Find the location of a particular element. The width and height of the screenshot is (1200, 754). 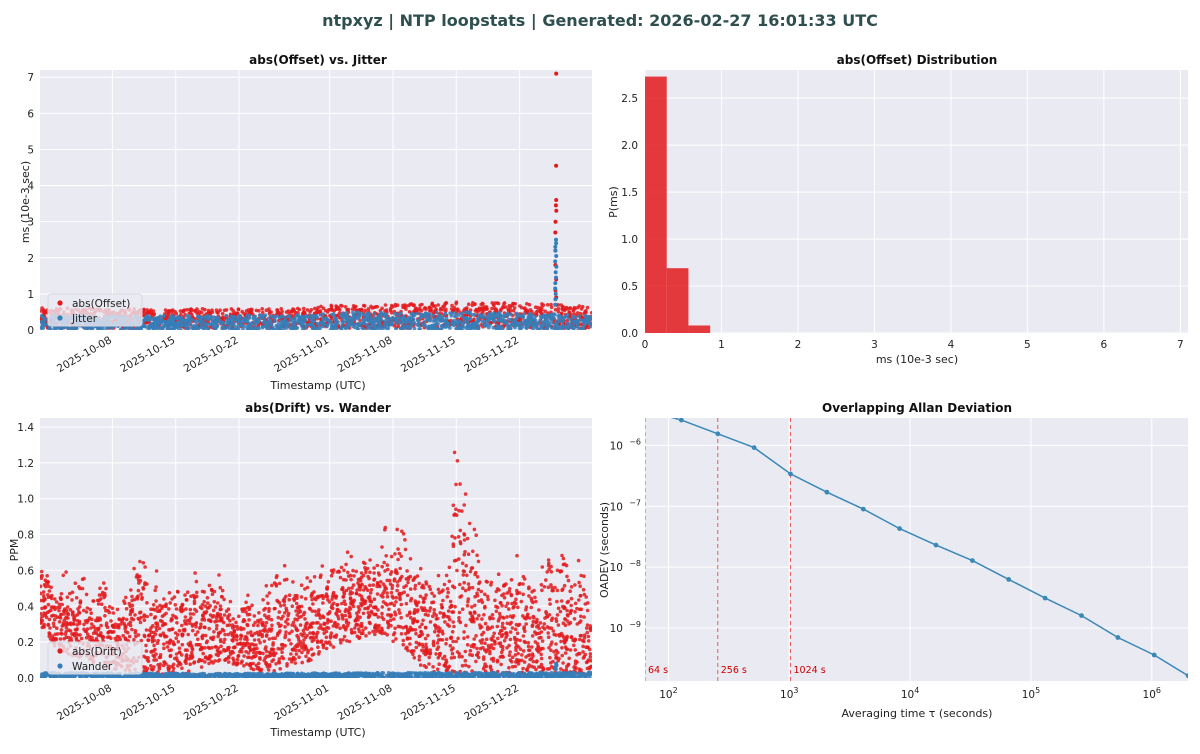

offset-jitter-ytick-label: 1 is located at coordinates (30, 295).